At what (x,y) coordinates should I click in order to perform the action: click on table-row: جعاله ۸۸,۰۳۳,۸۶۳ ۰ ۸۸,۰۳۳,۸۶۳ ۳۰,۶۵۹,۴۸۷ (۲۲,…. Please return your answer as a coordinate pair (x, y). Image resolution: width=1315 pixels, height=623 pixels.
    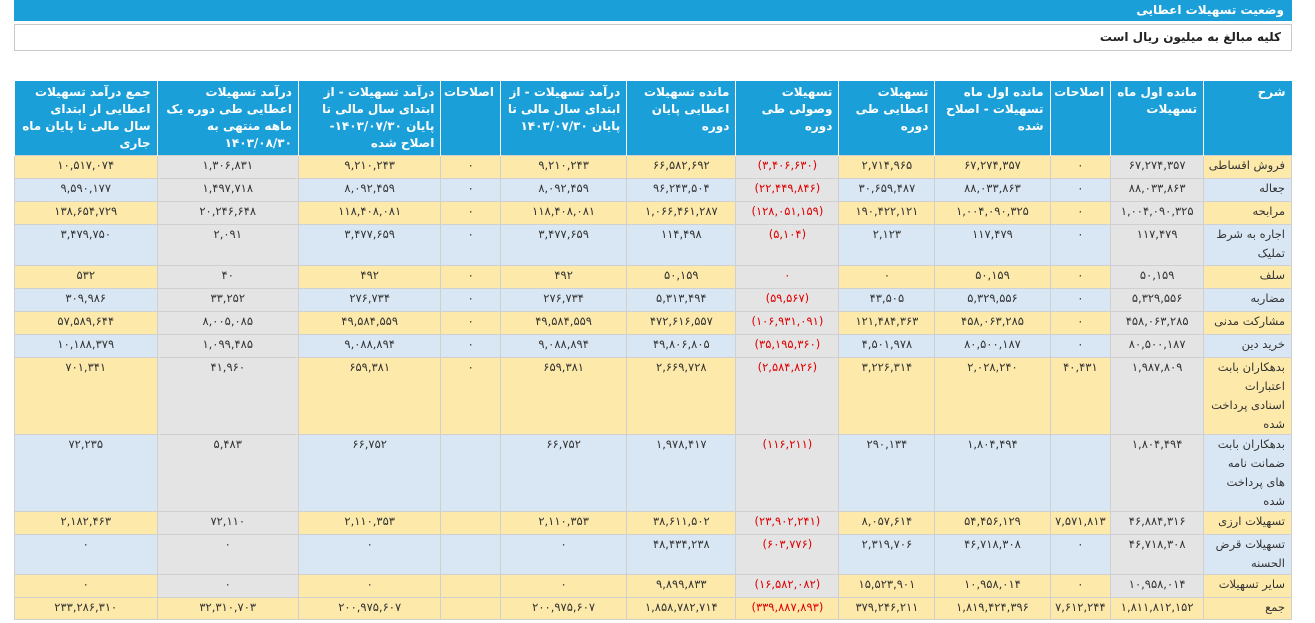
    Looking at the image, I should click on (653, 190).